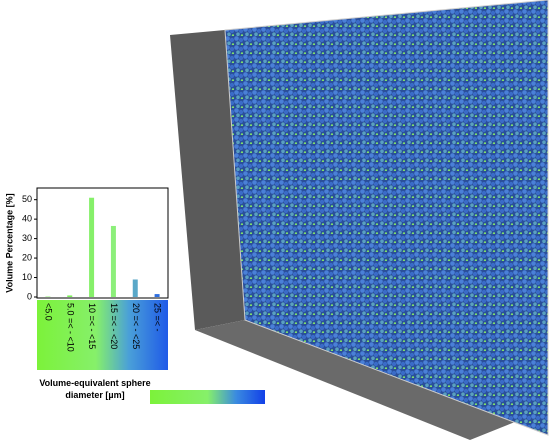 The width and height of the screenshot is (560, 447). Describe the element at coordinates (9, 242) in the screenshot. I see `y-axis-label: Volume Percentage [%]` at that location.